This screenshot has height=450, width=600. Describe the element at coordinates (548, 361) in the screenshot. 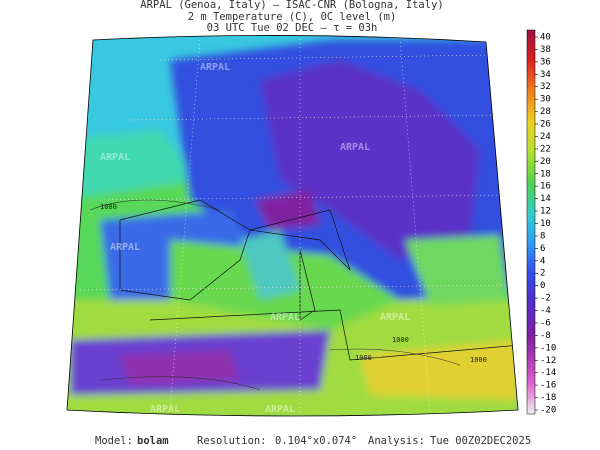

I see `colorbar-tick-label: -12` at that location.